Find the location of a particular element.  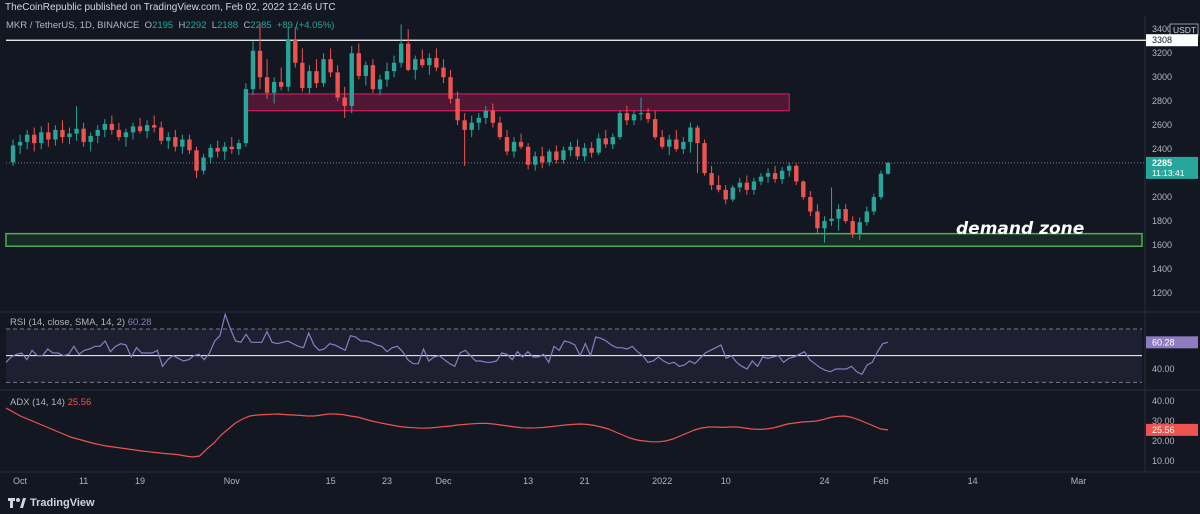

time-tick-label: Dec is located at coordinates (443, 481).